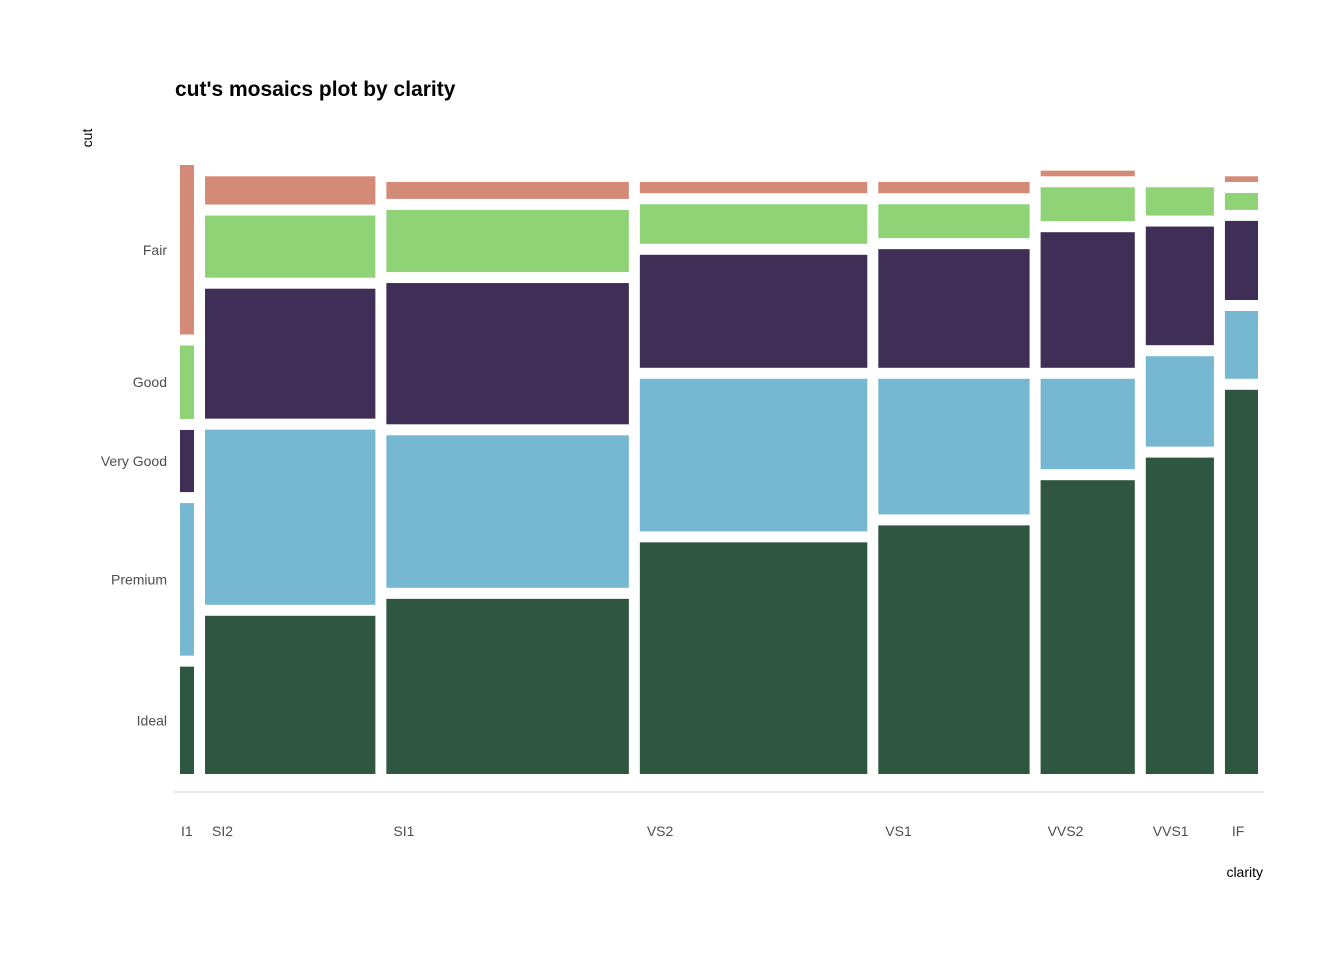 This screenshot has height=960, width=1344. I want to click on mosaic-cell-si2-premium, so click(290, 517).